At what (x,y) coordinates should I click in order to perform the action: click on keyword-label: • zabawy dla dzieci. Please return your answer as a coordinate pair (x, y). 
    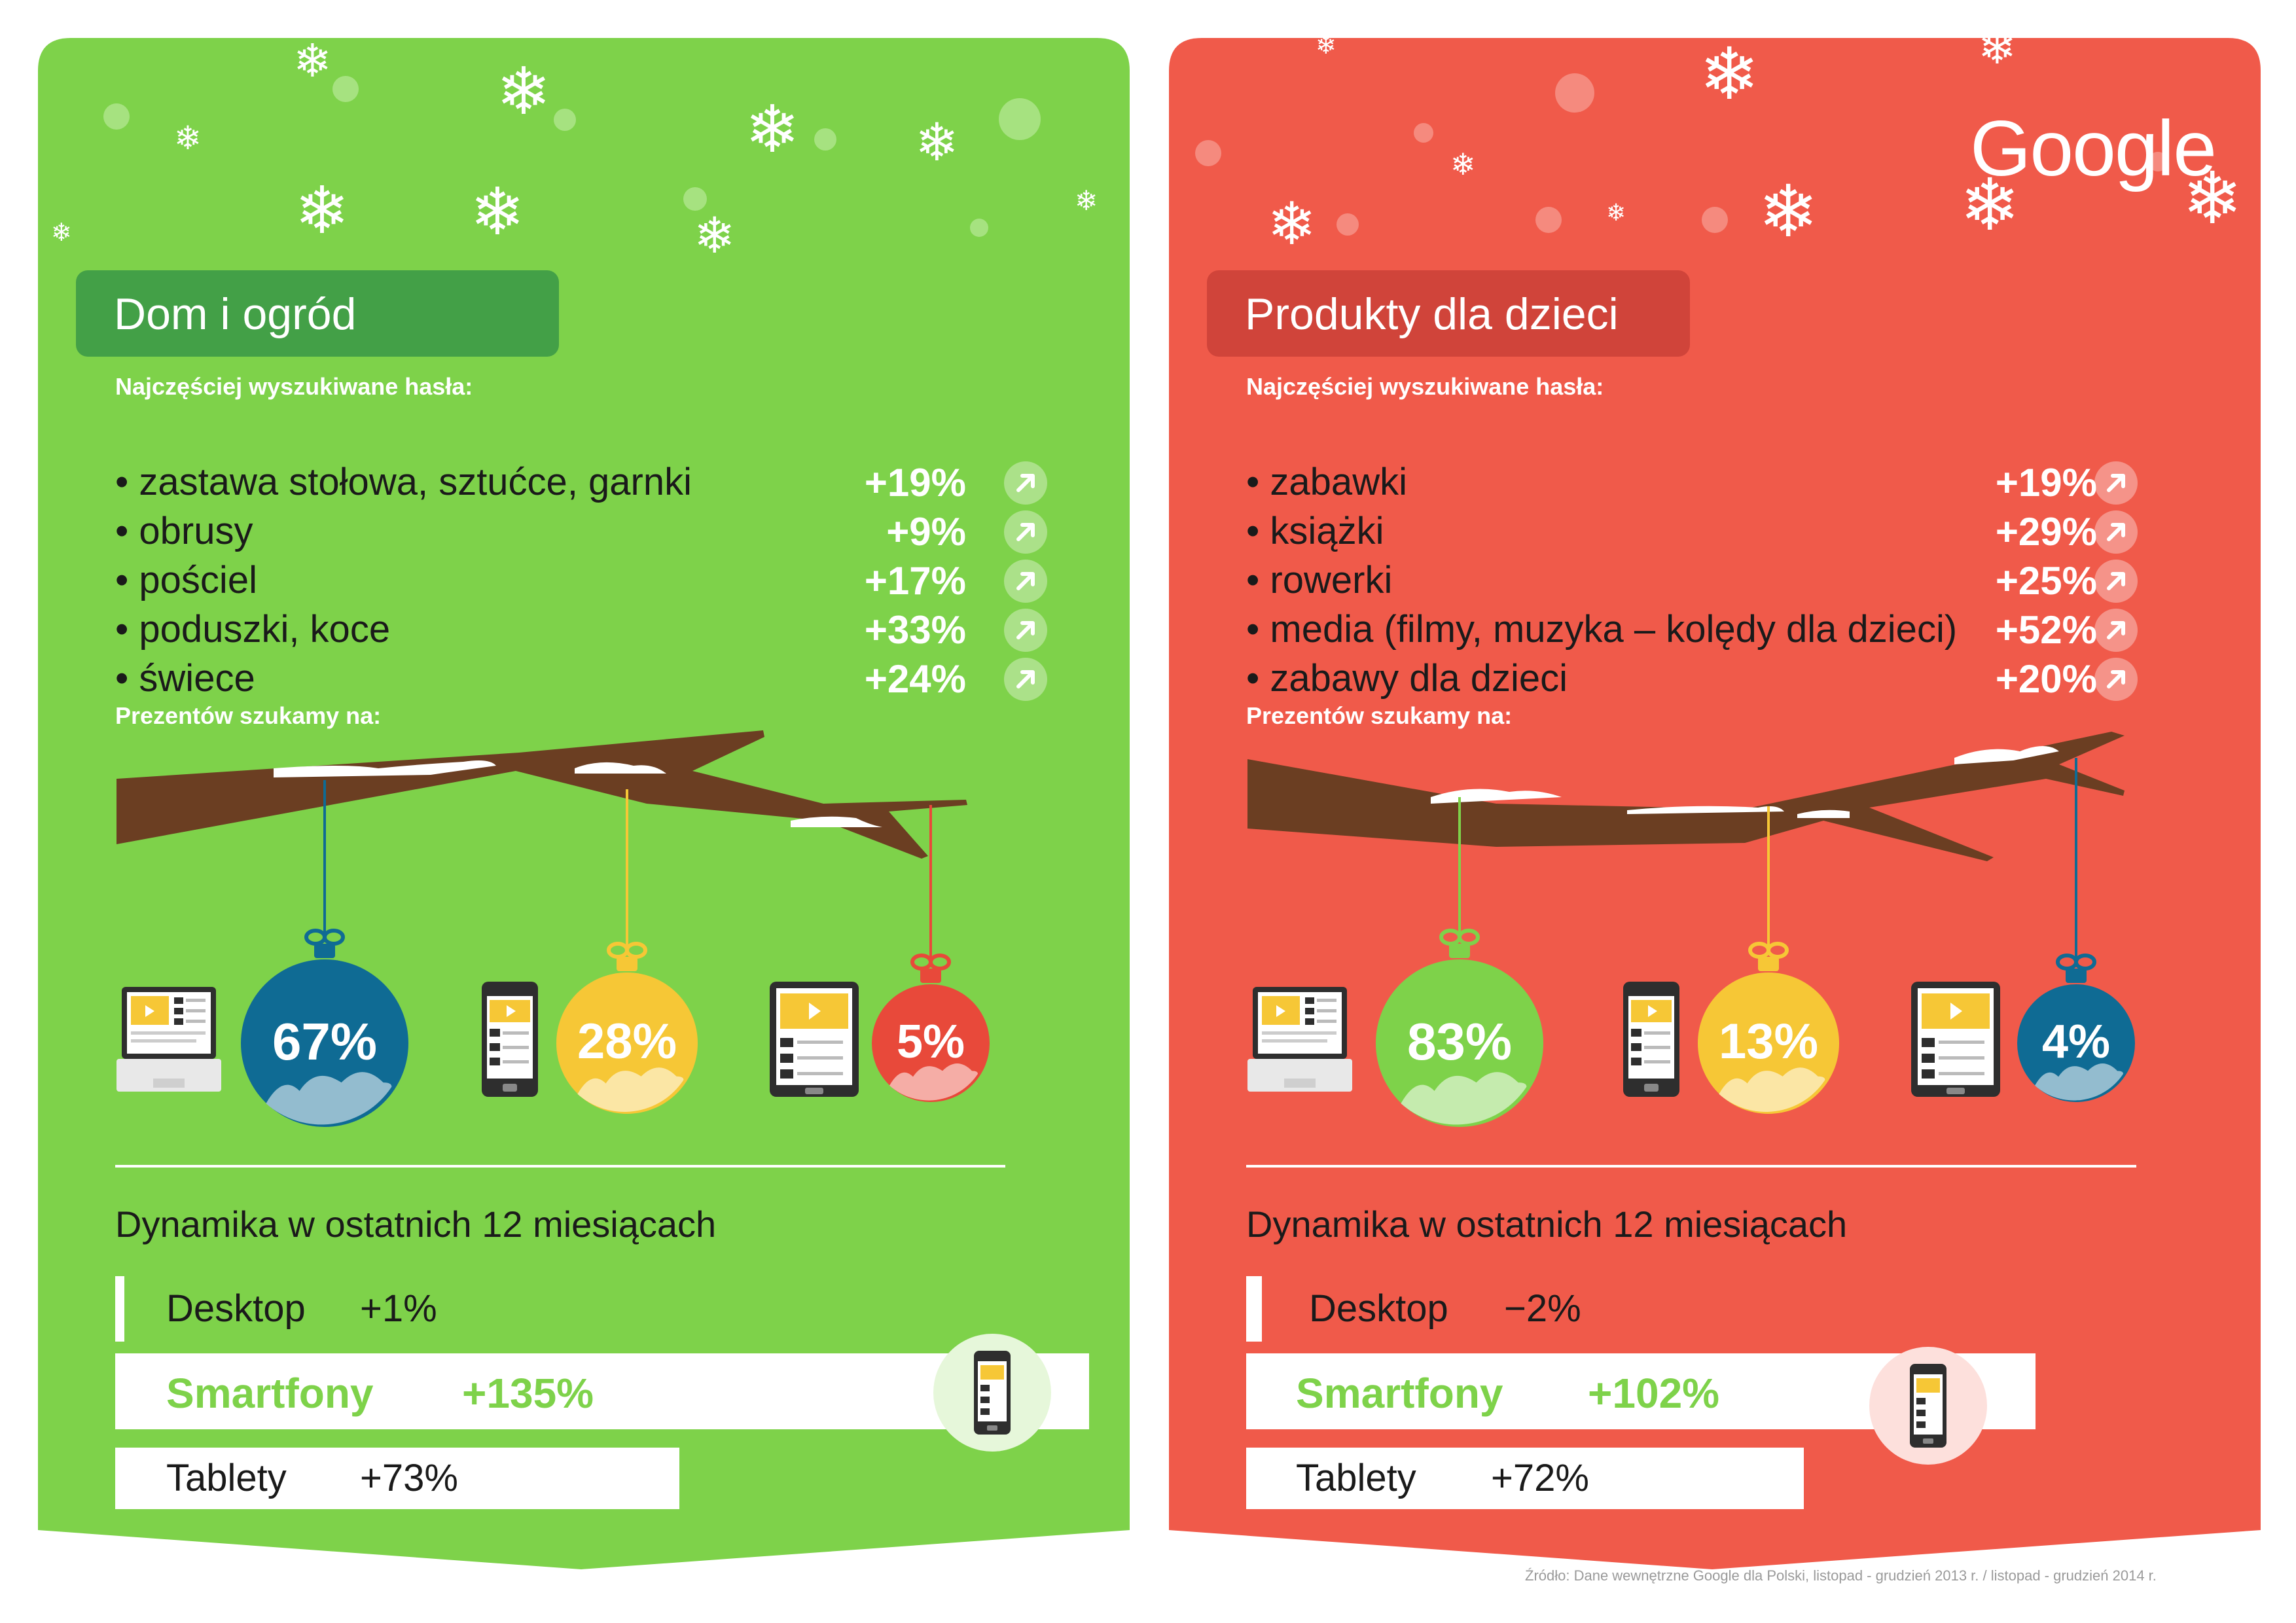
    Looking at the image, I should click on (1407, 679).